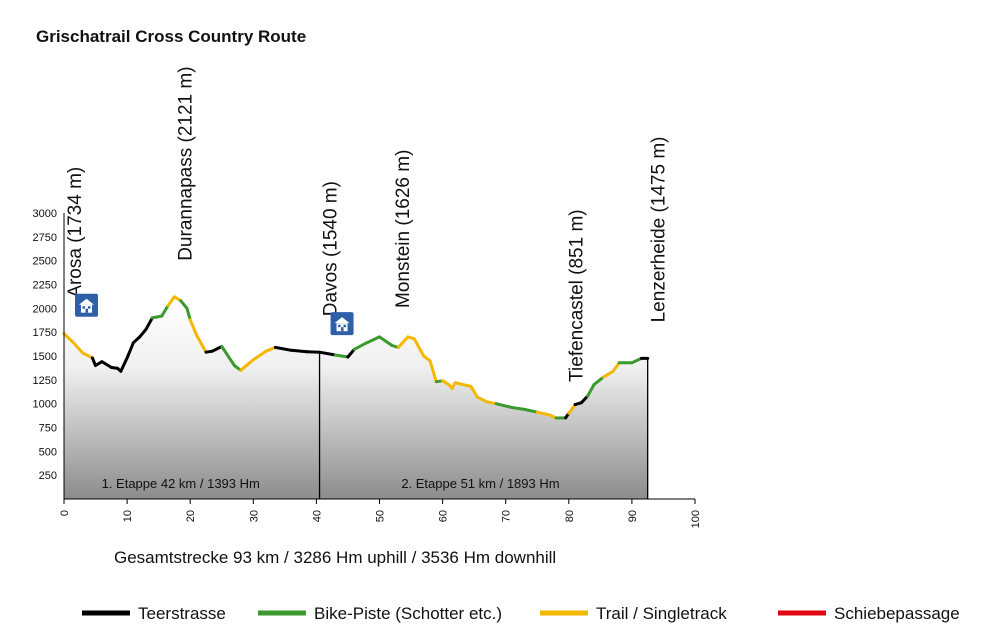 Image resolution: width=1000 pixels, height=641 pixels. Describe the element at coordinates (331, 248) in the screenshot. I see `waypoint-label-2: Davos (1540 m)` at that location.